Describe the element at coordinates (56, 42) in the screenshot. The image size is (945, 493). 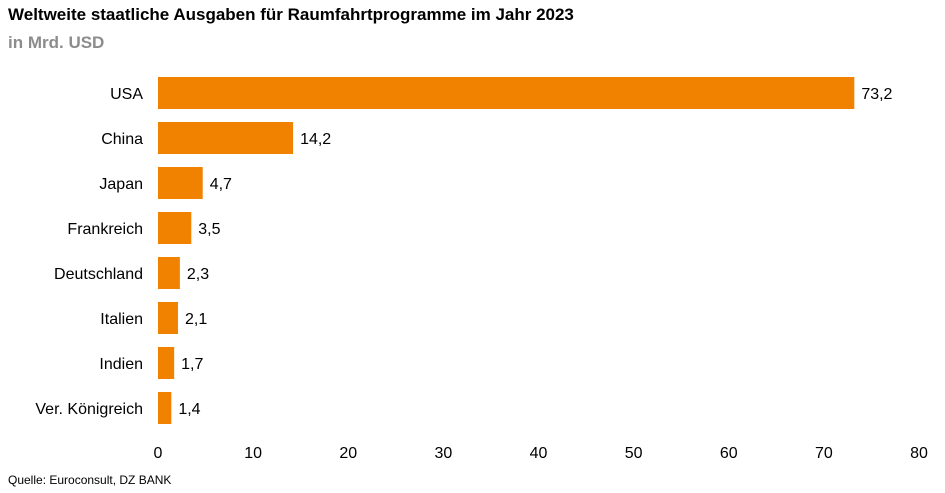
I see `chart-subtitle: in Mrd. USD` at that location.